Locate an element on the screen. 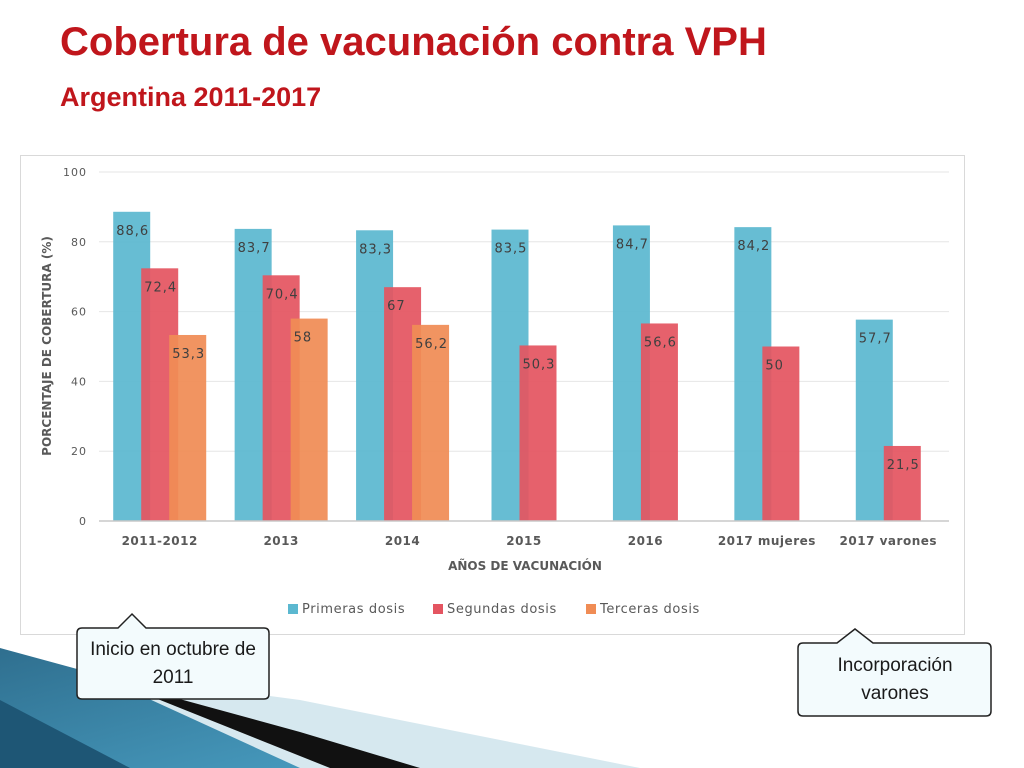 The height and width of the screenshot is (768, 1024). data-label: 56,6 is located at coordinates (660, 342).